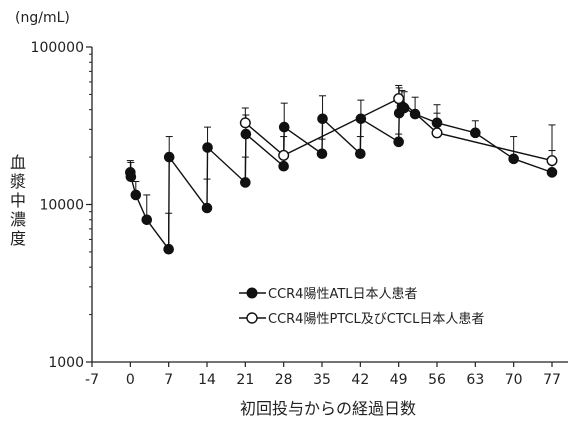 This screenshot has width=578, height=423. Describe the element at coordinates (18, 162) in the screenshot. I see `y-axis-title-char: 血` at that location.